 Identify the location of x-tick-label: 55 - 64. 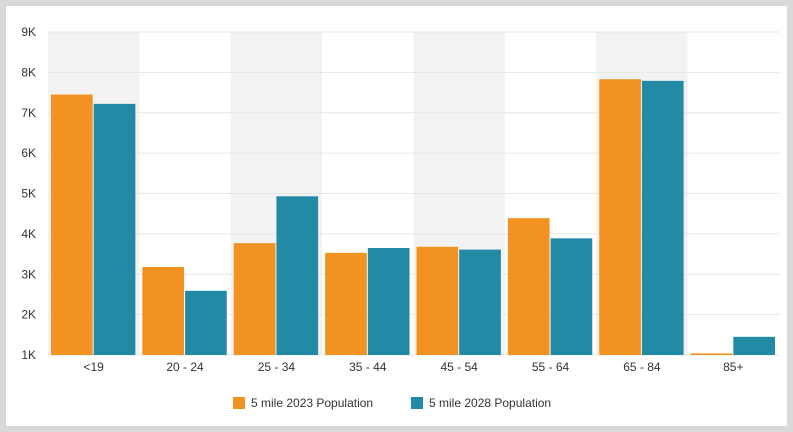
(551, 367).